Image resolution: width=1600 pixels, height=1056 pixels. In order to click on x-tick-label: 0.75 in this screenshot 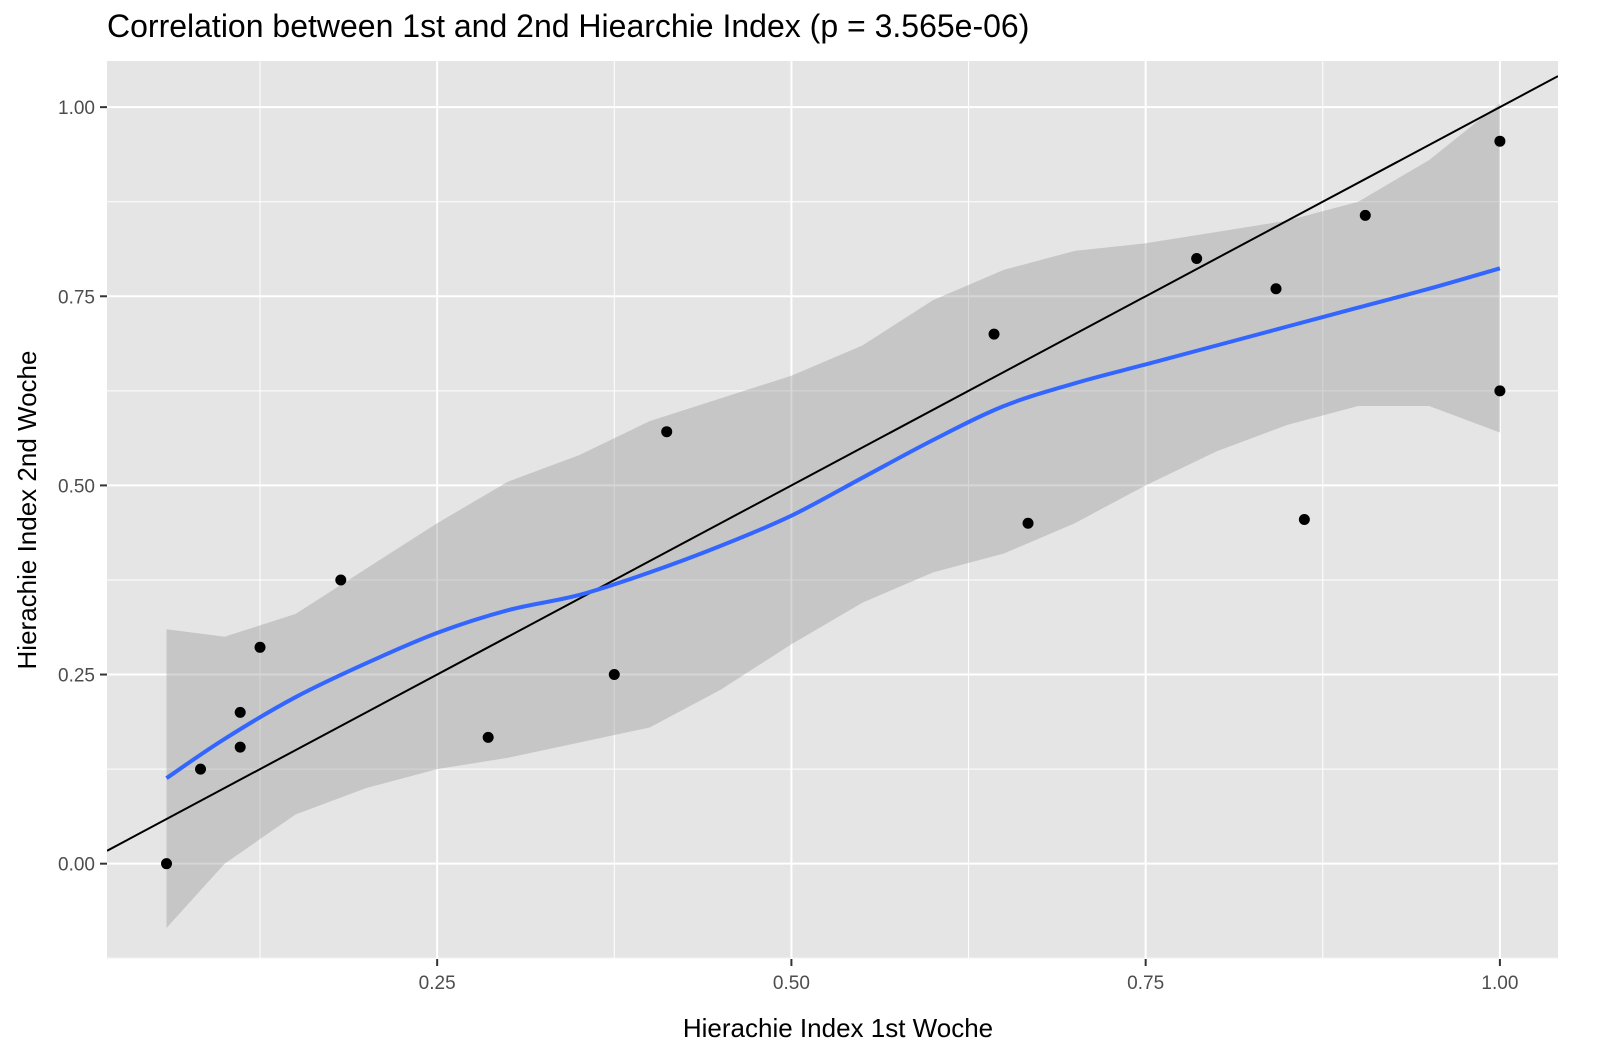, I will do `click(1145, 983)`.